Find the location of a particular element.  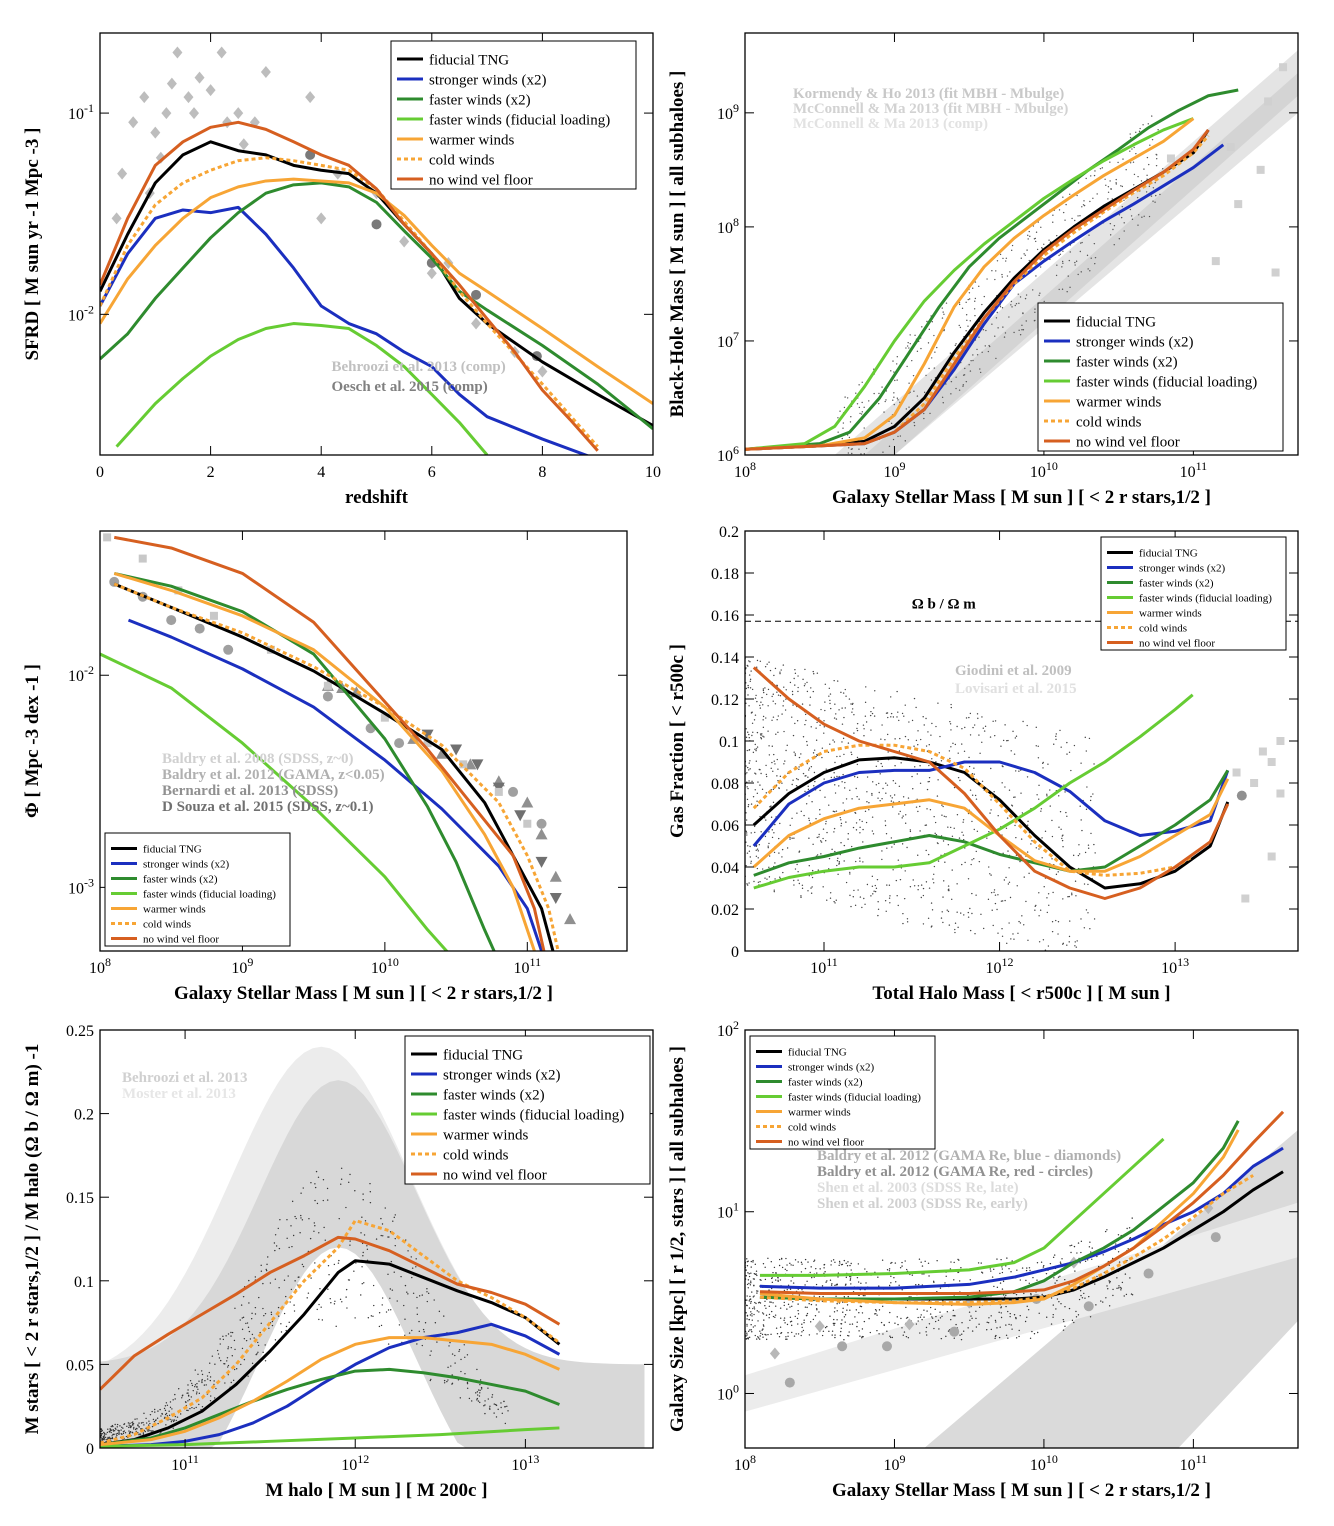

annotation-text: Shen et al. 2003 (SDSS Re, late) is located at coordinates (918, 1188).